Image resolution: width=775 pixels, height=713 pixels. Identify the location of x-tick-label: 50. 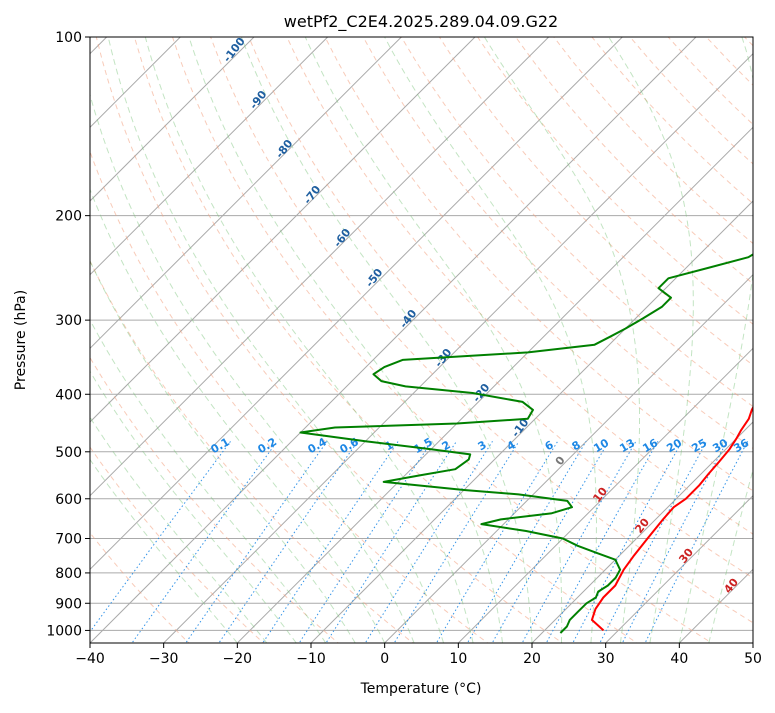
(753, 659).